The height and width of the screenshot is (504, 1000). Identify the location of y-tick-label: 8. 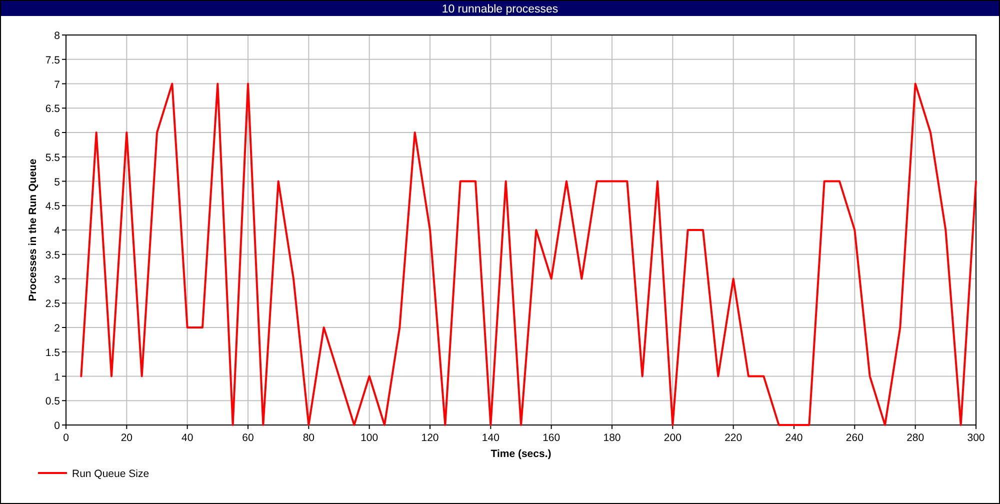
(57, 36).